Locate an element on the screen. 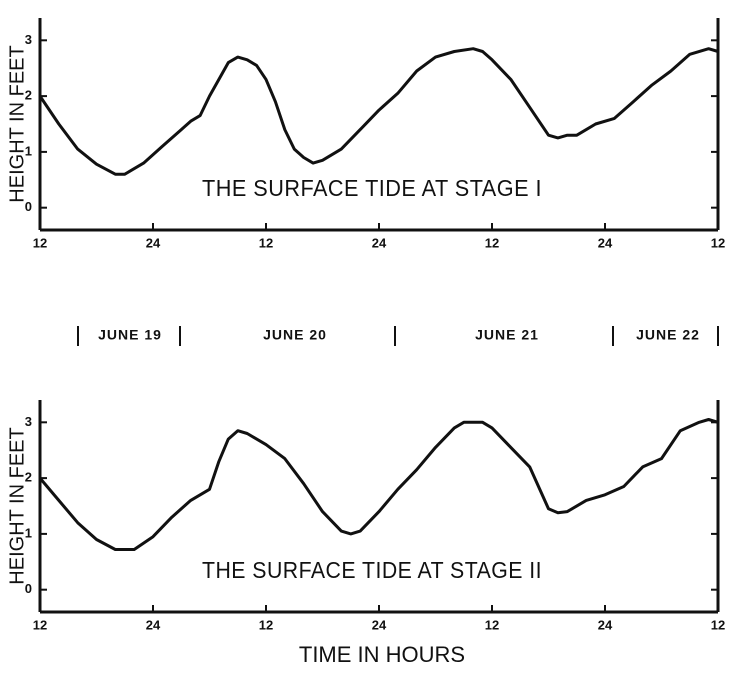 Image resolution: width=735 pixels, height=675 pixels. date-label: JUNE 21 is located at coordinates (507, 335).